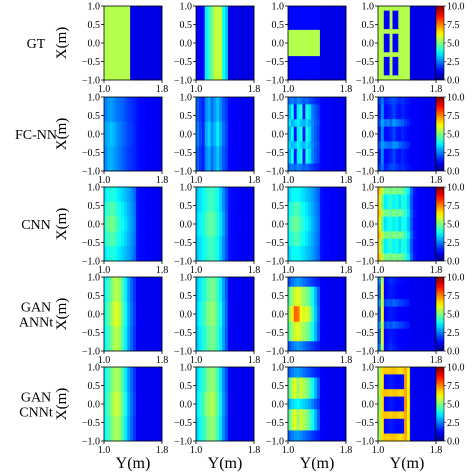 The image size is (474, 474). What do you see at coordinates (453, 153) in the screenshot?
I see `colorbar-tick-label: 2.5` at bounding box center [453, 153].